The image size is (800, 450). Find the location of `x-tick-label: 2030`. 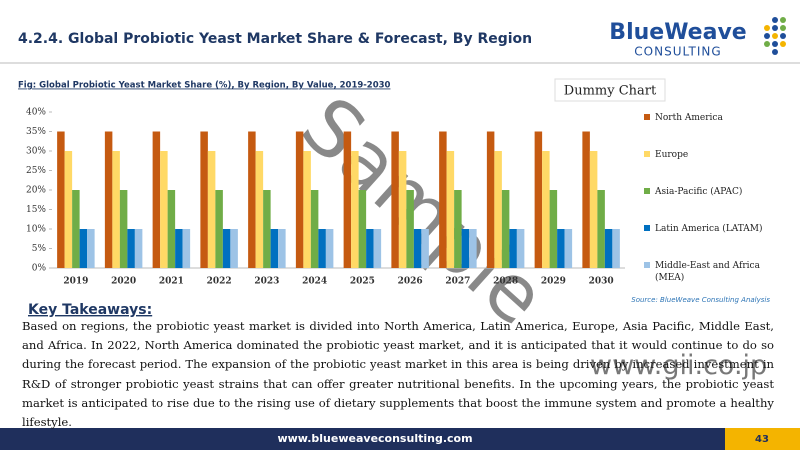

x-tick-label: 2030 is located at coordinates (601, 282).